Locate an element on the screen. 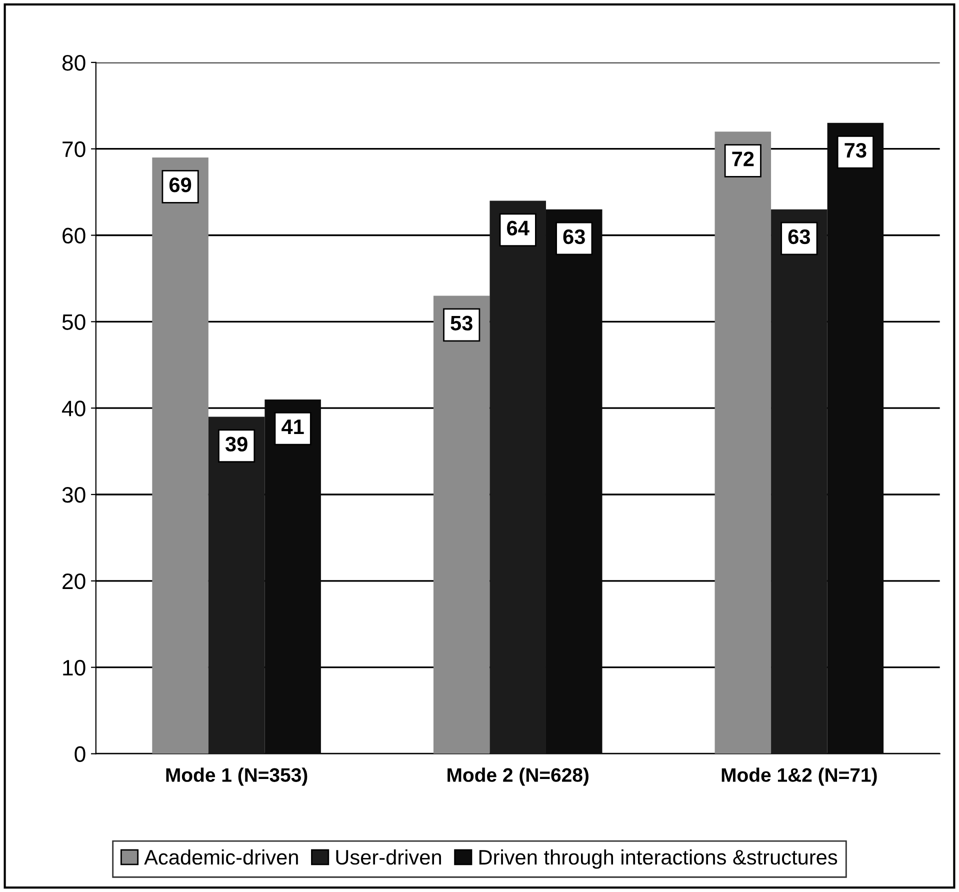  y-tick-label: 50 is located at coordinates (74, 322).